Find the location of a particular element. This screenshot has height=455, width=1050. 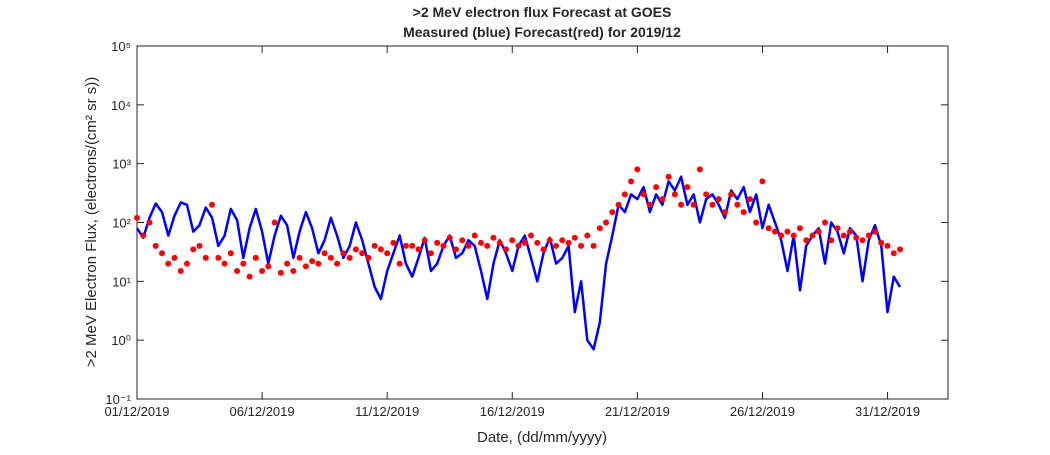

x-tick-label: 11/12/2019 is located at coordinates (387, 411).